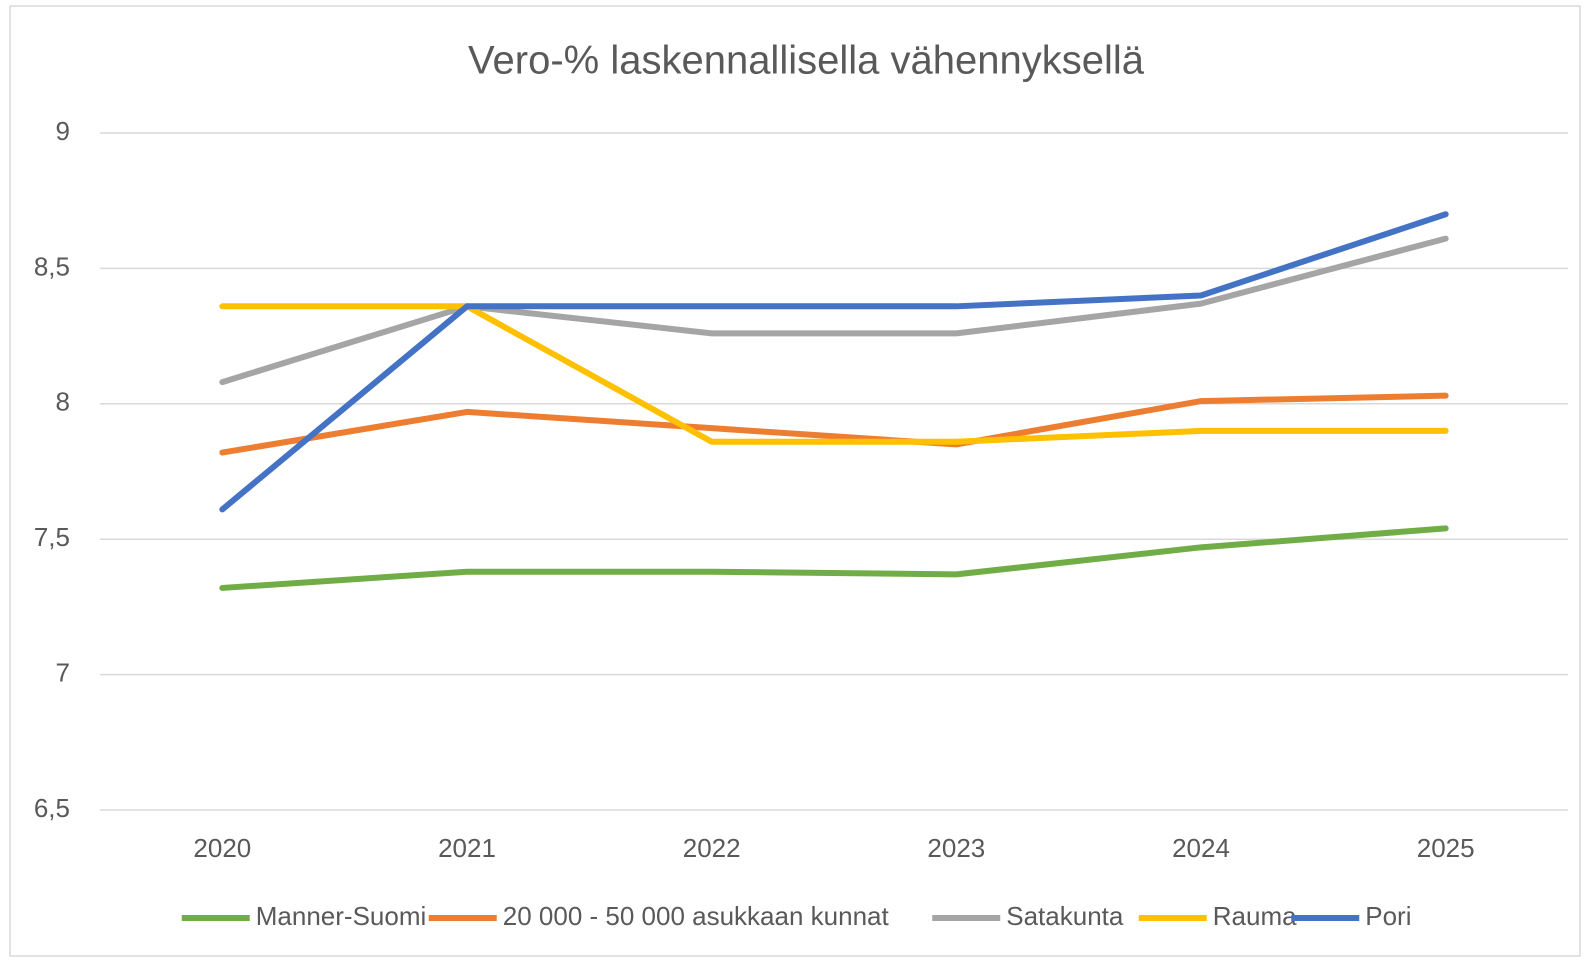 Image resolution: width=1592 pixels, height=963 pixels. Describe the element at coordinates (52, 537) in the screenshot. I see `y-tick-label: 7,5` at that location.